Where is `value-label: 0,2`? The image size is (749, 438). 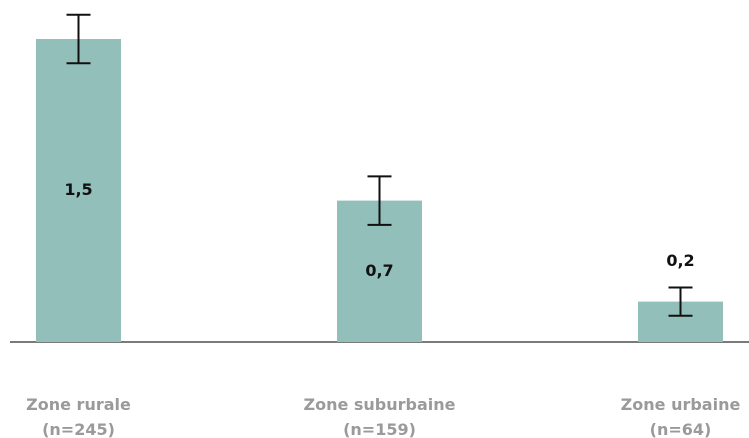
value-label: 0,2 is located at coordinates (680, 260).